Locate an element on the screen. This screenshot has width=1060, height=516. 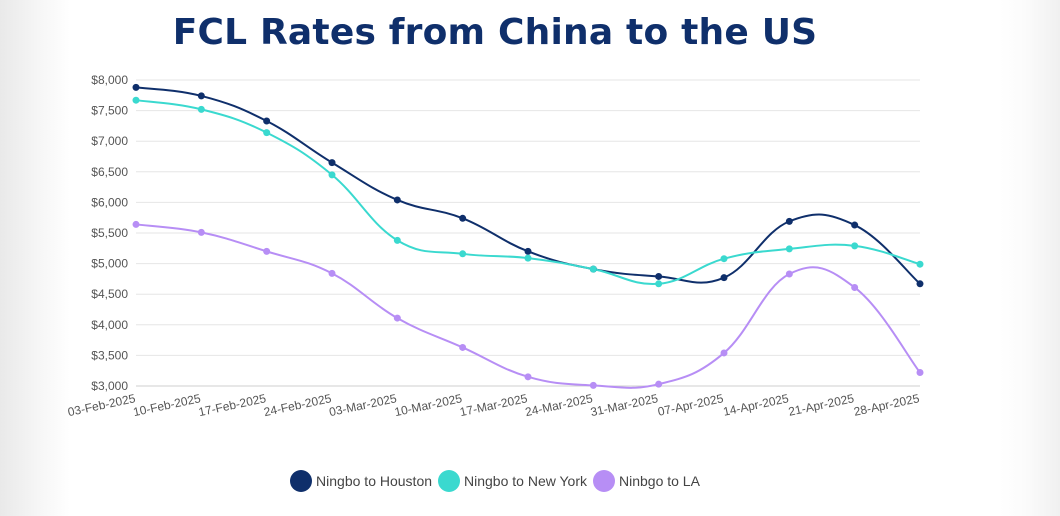
x-tick-label: 17-Feb-2025 is located at coordinates (232, 405).